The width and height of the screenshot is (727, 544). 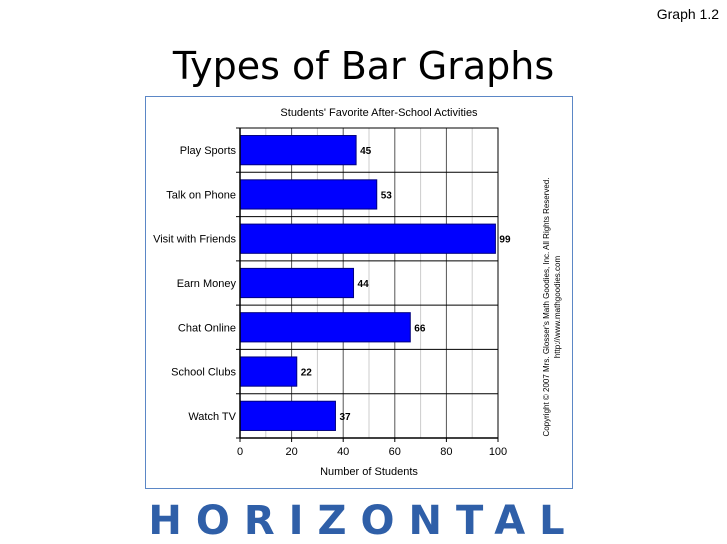 I want to click on x-tick-label: 0, so click(x=240, y=452).